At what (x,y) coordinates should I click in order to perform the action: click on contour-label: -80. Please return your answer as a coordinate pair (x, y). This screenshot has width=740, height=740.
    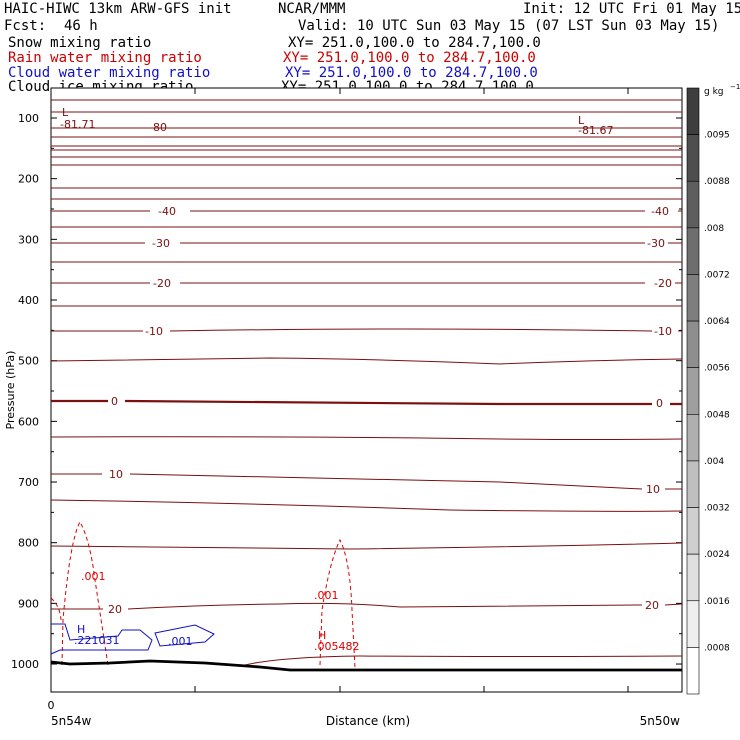
    Looking at the image, I should click on (158, 127).